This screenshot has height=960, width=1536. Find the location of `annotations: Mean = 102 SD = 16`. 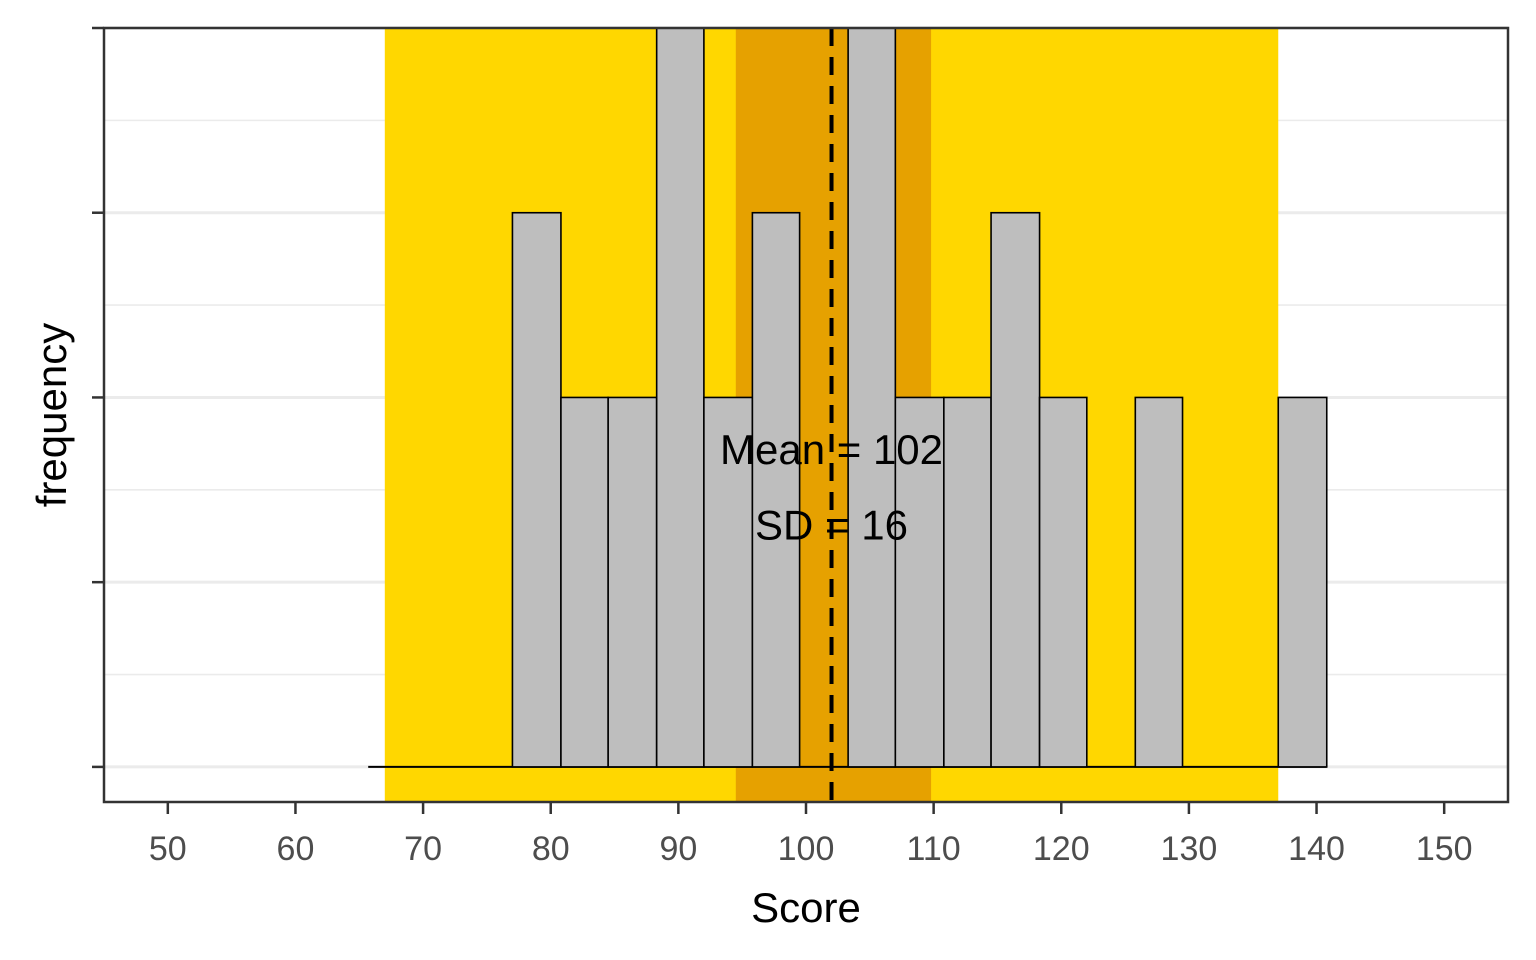

annotations: Mean = 102 SD = 16 is located at coordinates (831, 487).